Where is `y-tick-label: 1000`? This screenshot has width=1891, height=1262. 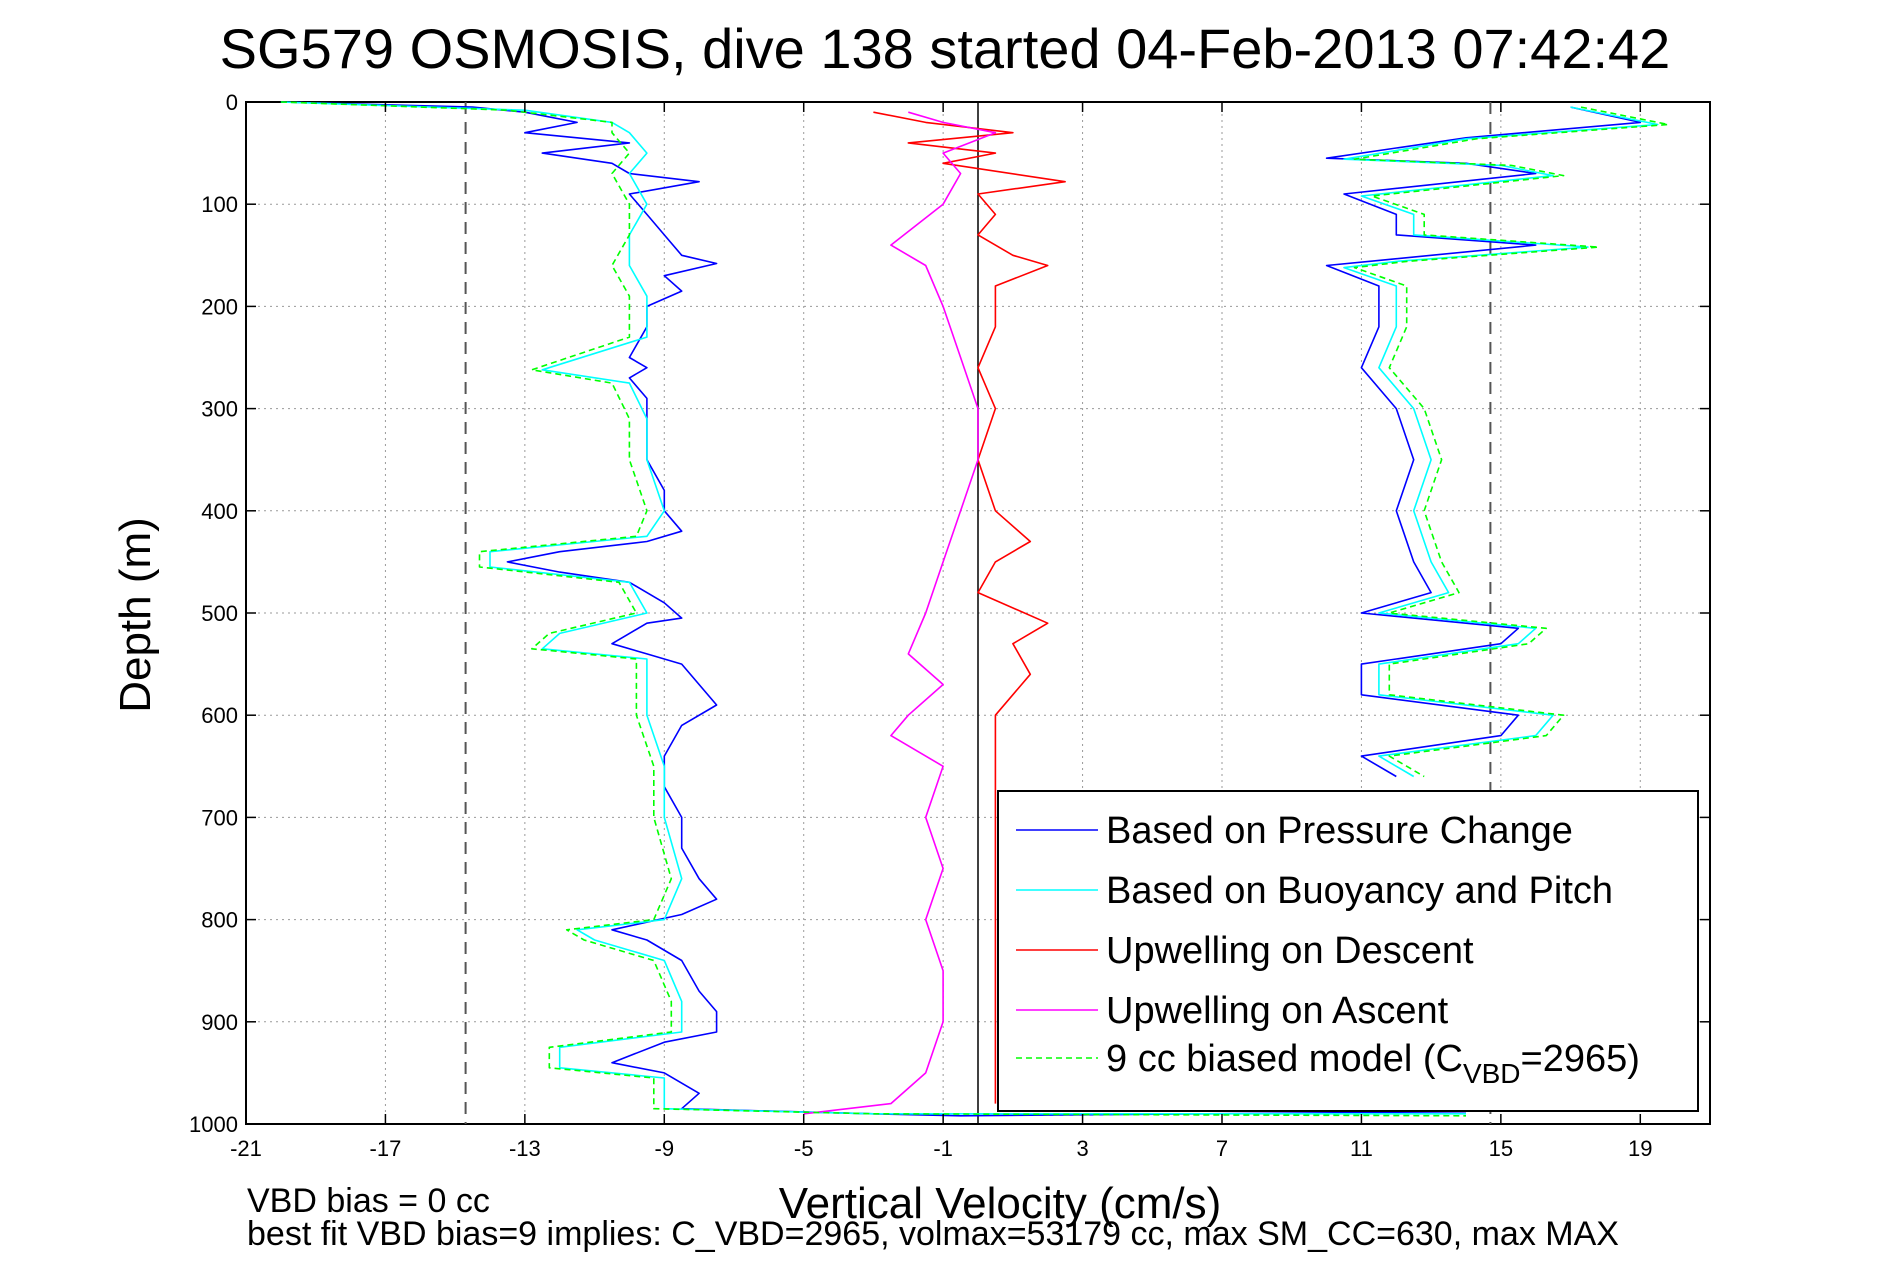 y-tick-label: 1000 is located at coordinates (213, 1124).